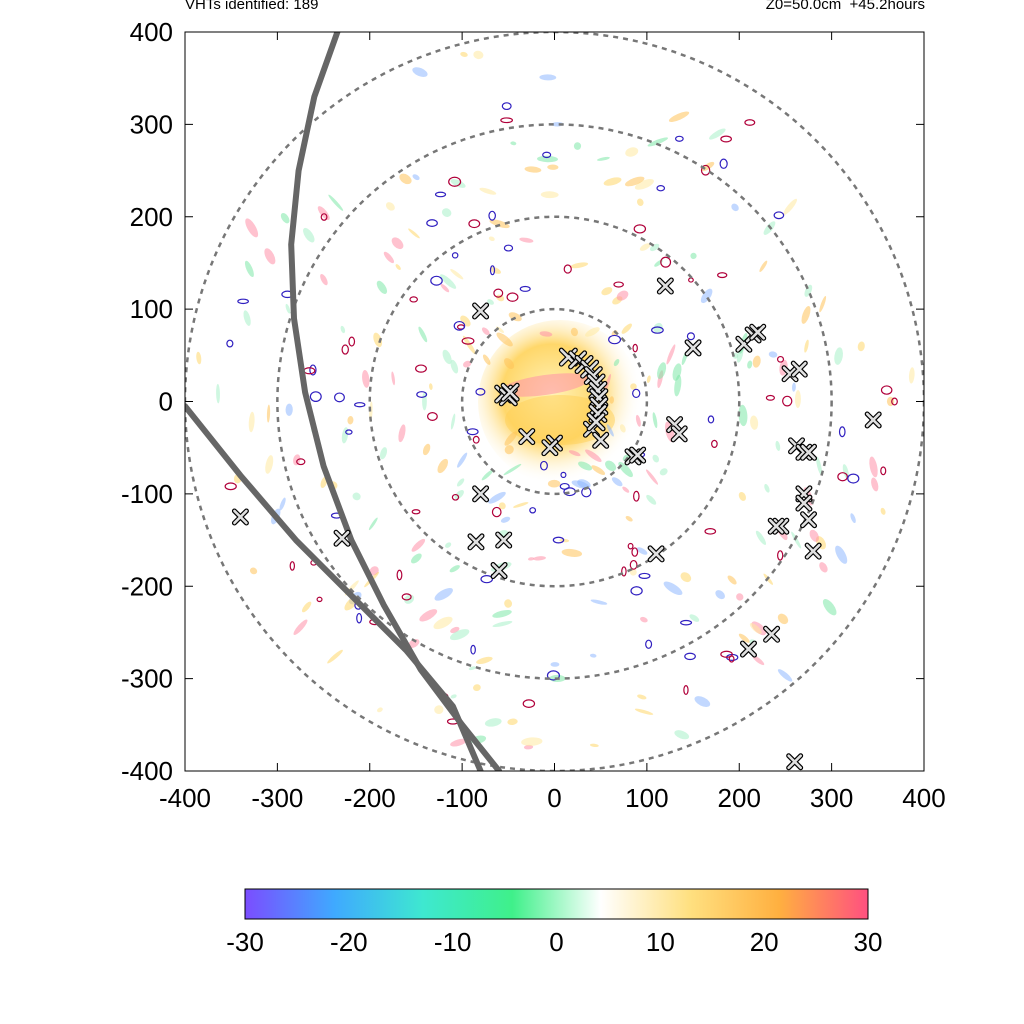 This screenshot has height=1024, width=1024. I want to click on colorbar-tick-label: -20, so click(349, 942).